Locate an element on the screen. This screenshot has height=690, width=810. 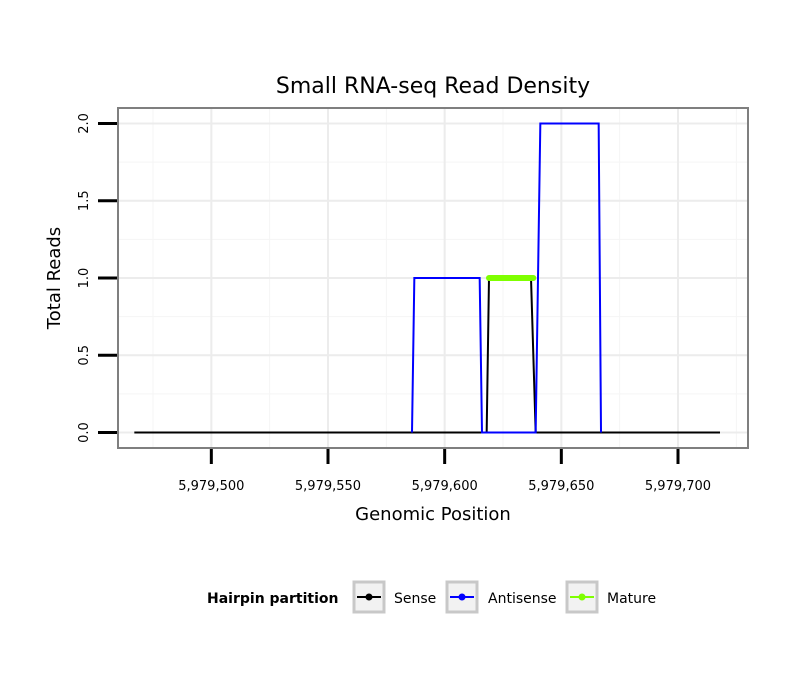
x-tick-label: 5,979,700 is located at coordinates (678, 486).